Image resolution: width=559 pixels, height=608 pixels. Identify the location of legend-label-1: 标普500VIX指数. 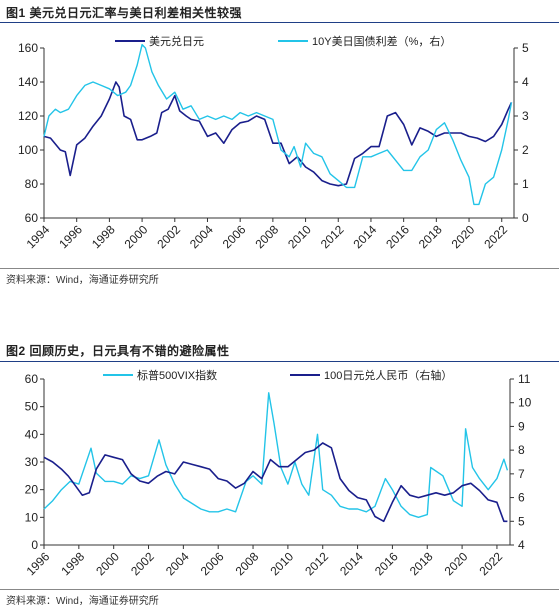
(177, 375).